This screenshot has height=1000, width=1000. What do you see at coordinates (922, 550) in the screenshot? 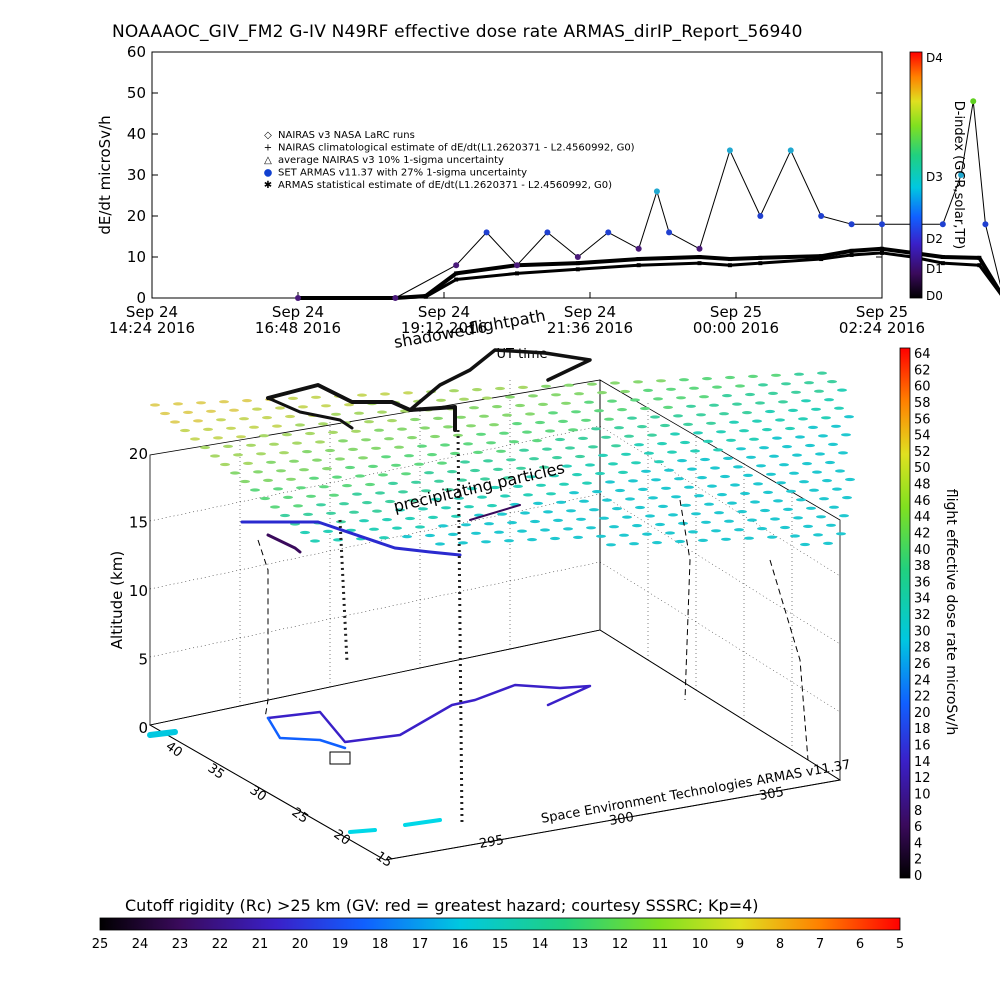
I see `dose-tick-label: 40` at bounding box center [922, 550].